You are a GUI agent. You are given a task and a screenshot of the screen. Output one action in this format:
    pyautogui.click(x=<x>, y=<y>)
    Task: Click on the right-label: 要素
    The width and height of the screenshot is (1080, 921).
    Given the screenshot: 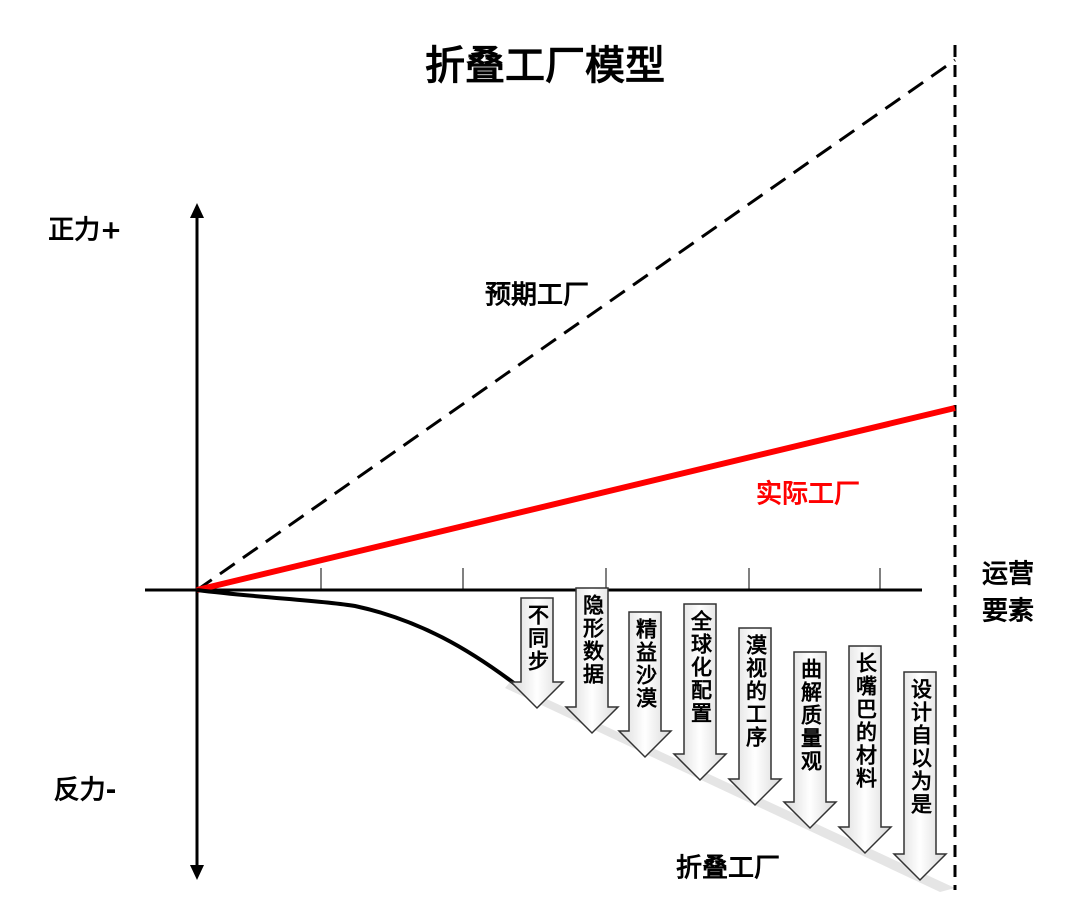 What is the action you would take?
    pyautogui.click(x=1008, y=611)
    